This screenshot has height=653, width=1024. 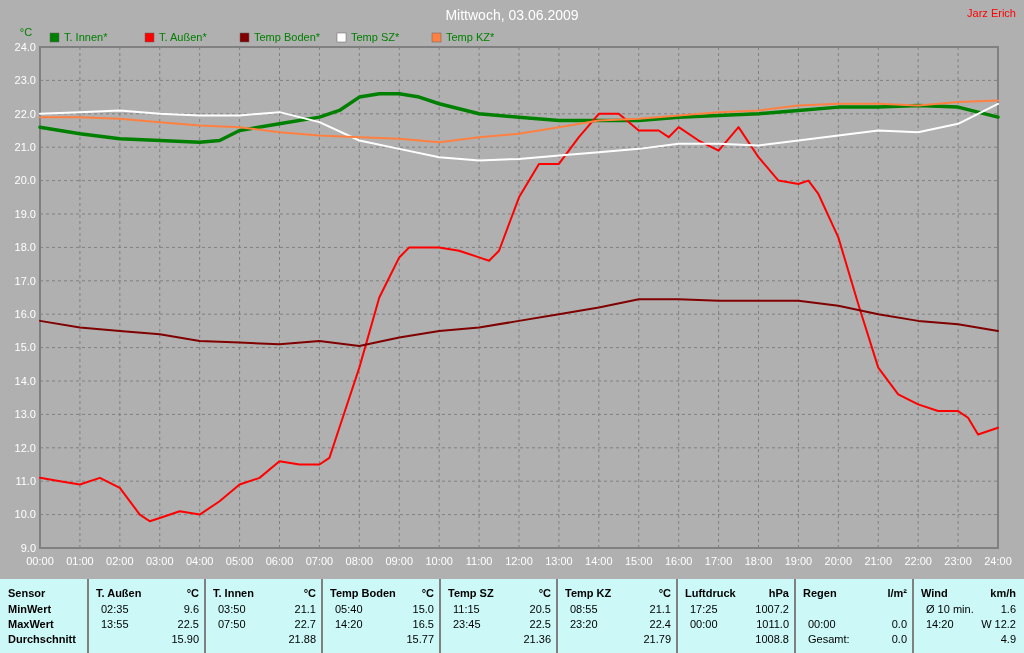 What do you see at coordinates (185, 639) in the screenshot?
I see `text: 15.90` at bounding box center [185, 639].